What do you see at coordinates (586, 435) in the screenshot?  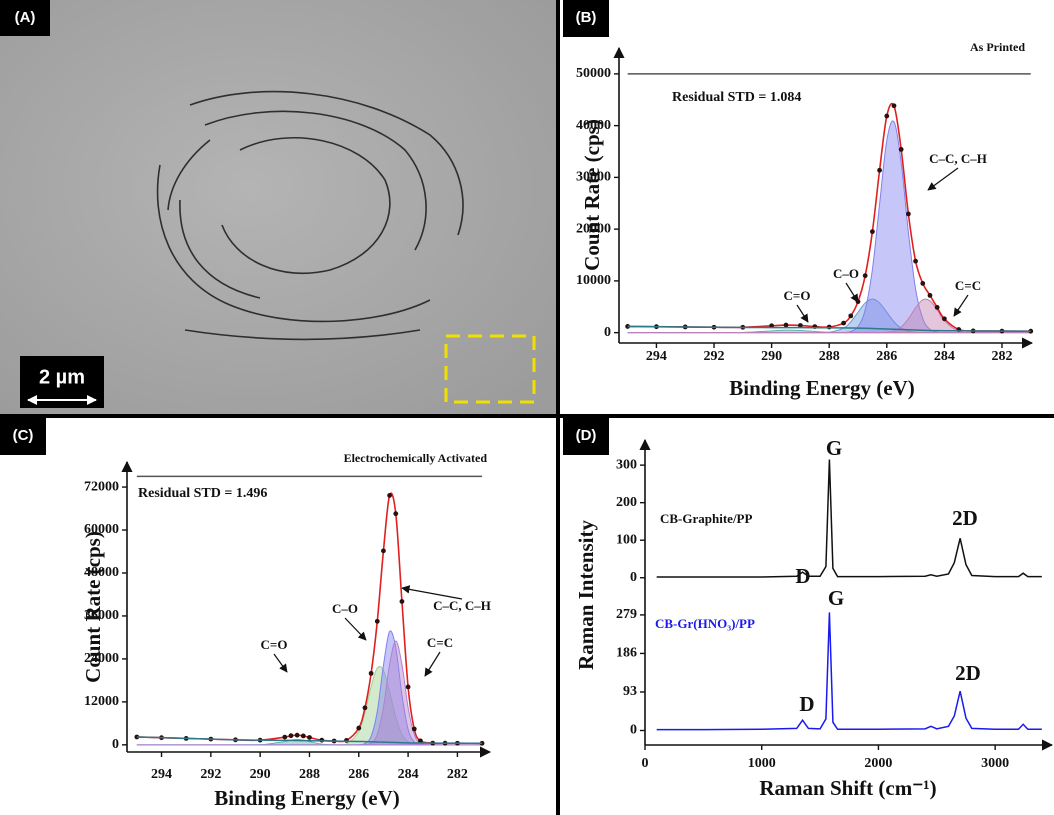 I see `panel-label: (D)` at bounding box center [586, 435].